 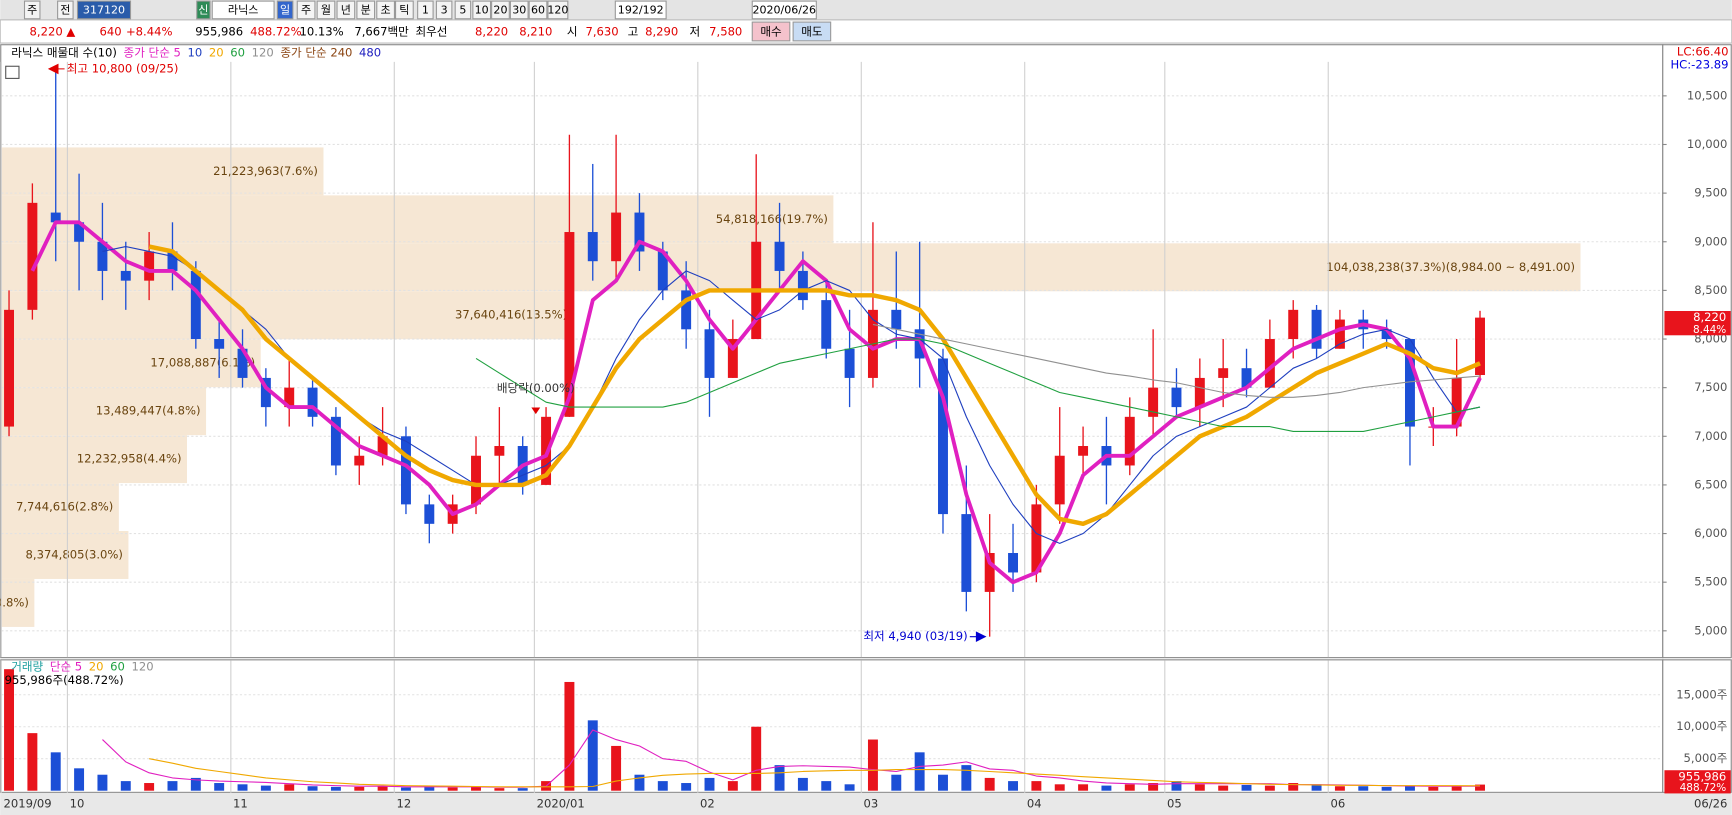 I want to click on x-tick-label: 2020/01, so click(x=561, y=803).